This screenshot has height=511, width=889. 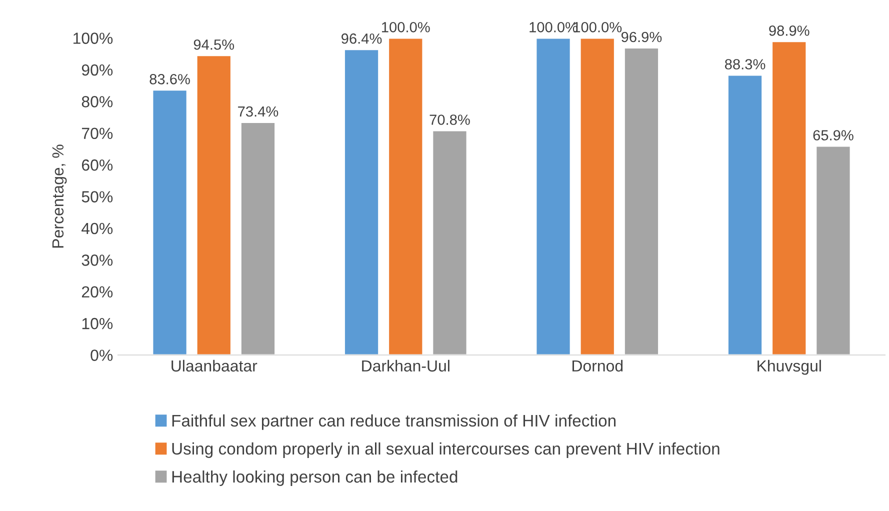 I want to click on x-tick-label: Khuvsgul, so click(x=789, y=367).